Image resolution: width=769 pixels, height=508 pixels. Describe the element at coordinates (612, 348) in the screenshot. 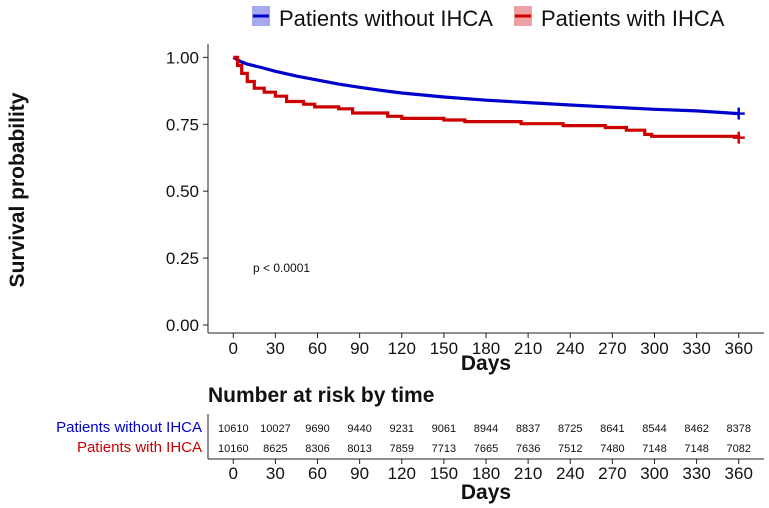

I see `x-tick-label: 270` at that location.